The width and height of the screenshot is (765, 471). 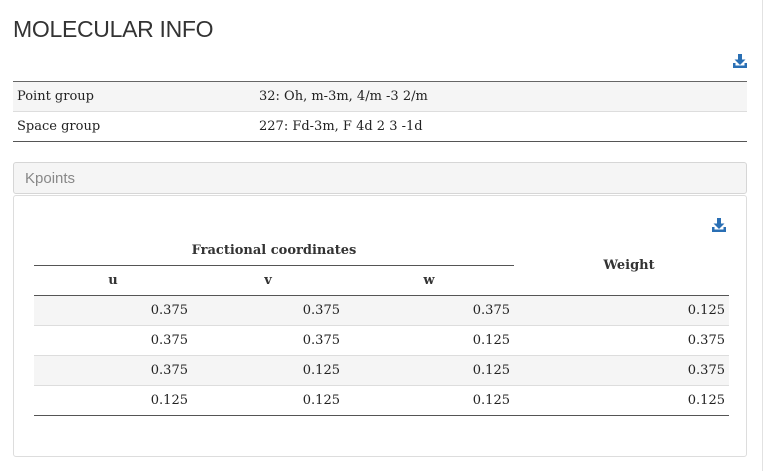 What do you see at coordinates (134, 126) in the screenshot?
I see `space-group-label: Space group` at bounding box center [134, 126].